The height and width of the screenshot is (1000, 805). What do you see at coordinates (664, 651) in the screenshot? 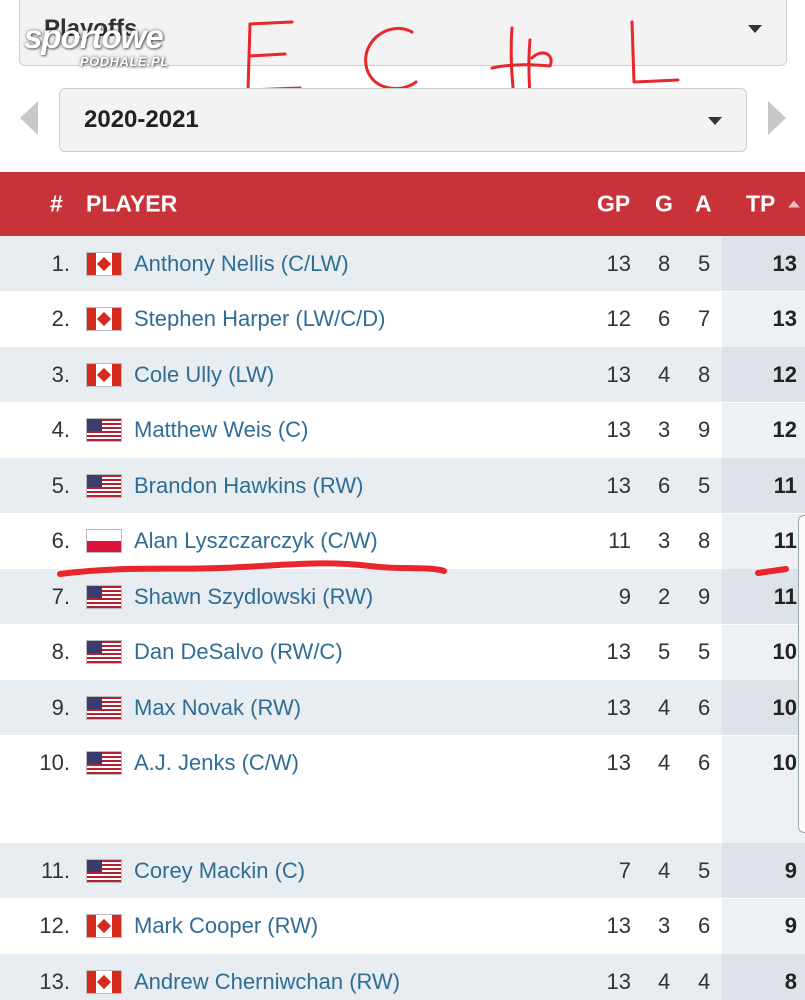
I see `goals-cell: 5` at bounding box center [664, 651].